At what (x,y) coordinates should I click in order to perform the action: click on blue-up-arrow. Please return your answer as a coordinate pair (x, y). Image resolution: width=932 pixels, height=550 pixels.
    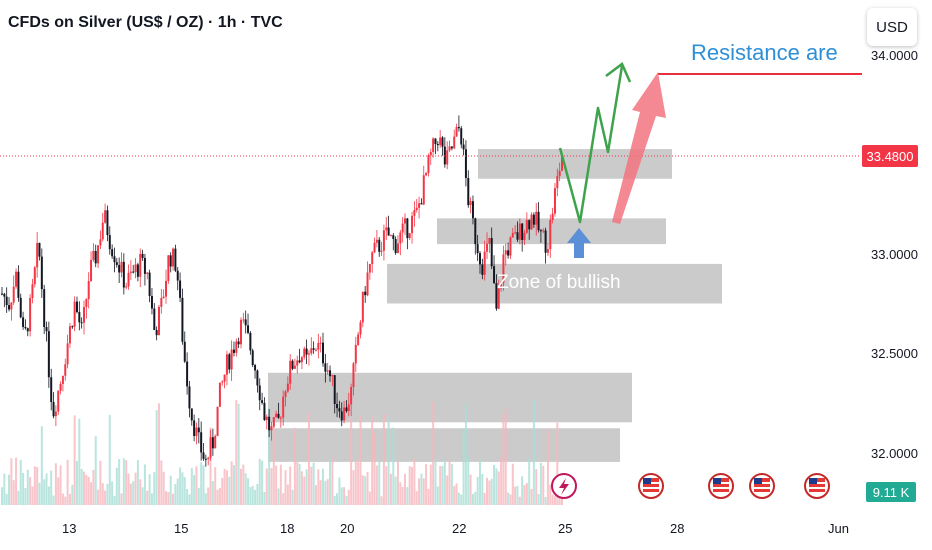
    Looking at the image, I should click on (579, 243).